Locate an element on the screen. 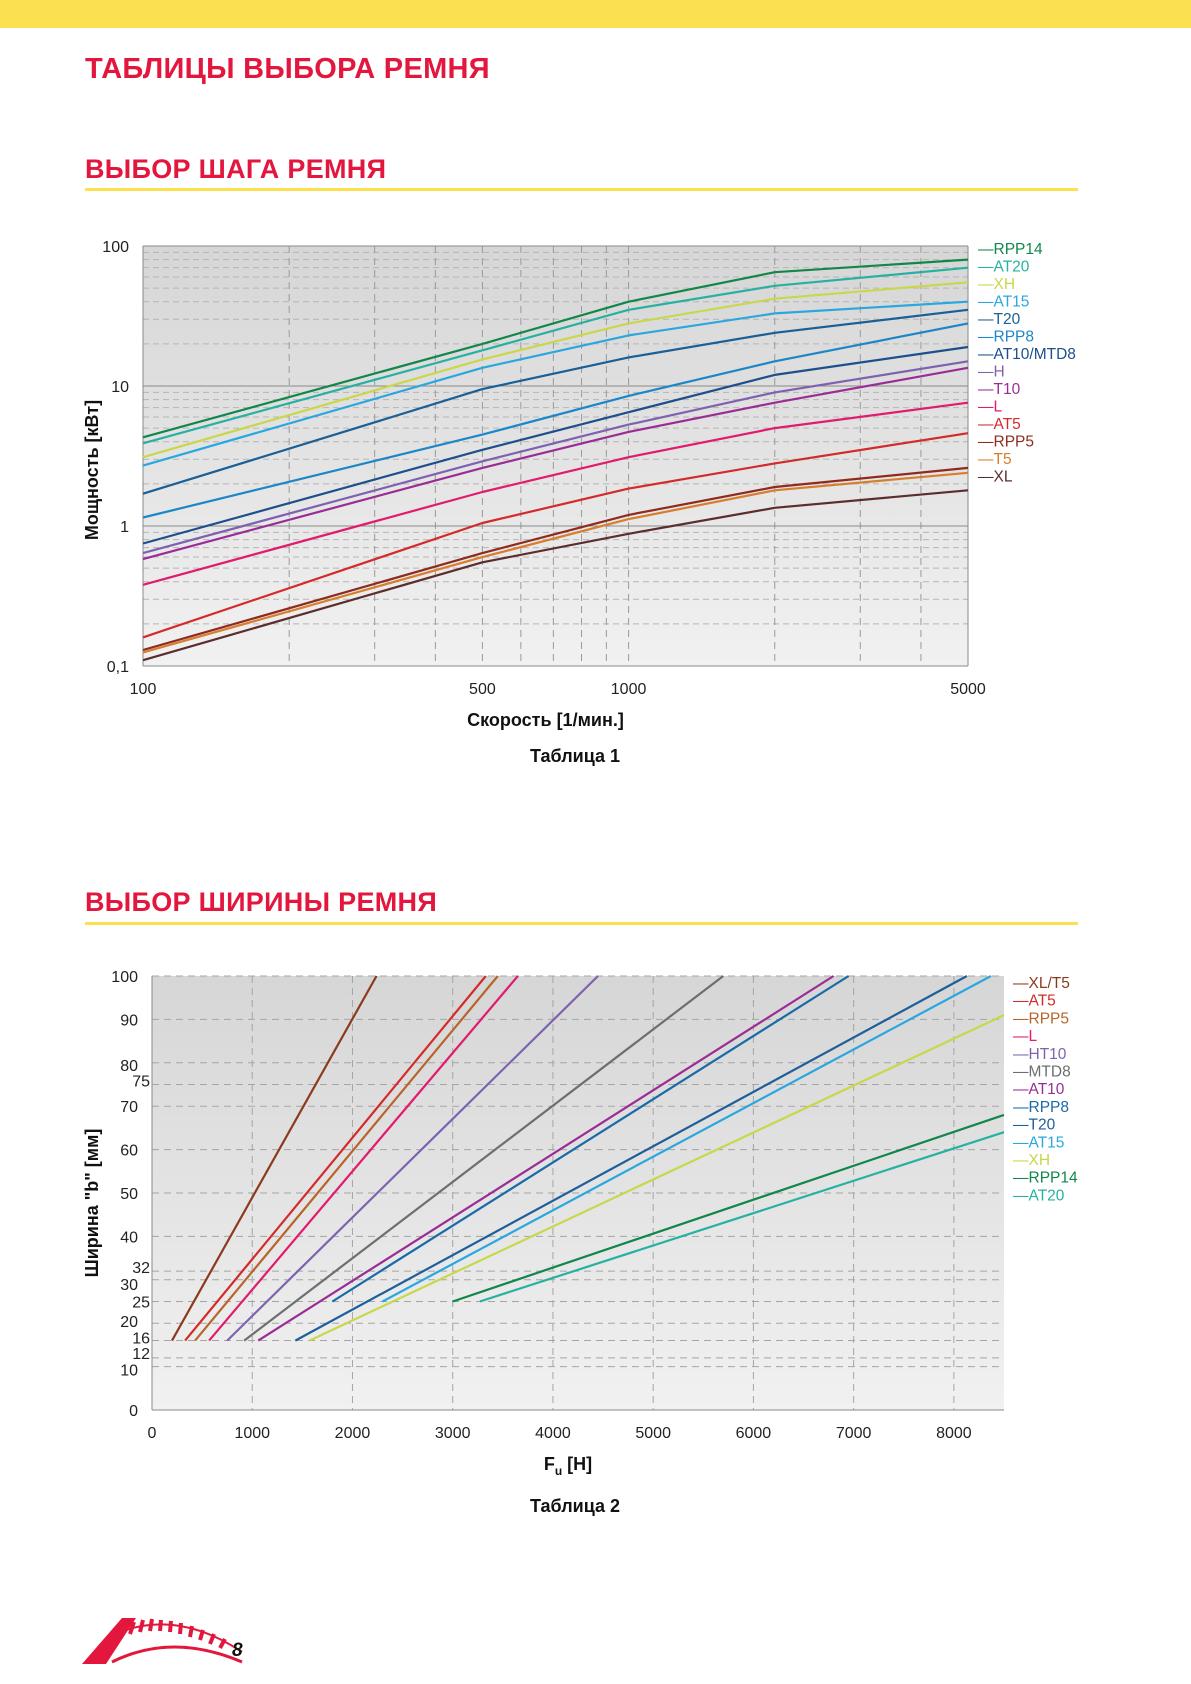  series-line-at10 is located at coordinates (546, 1158).